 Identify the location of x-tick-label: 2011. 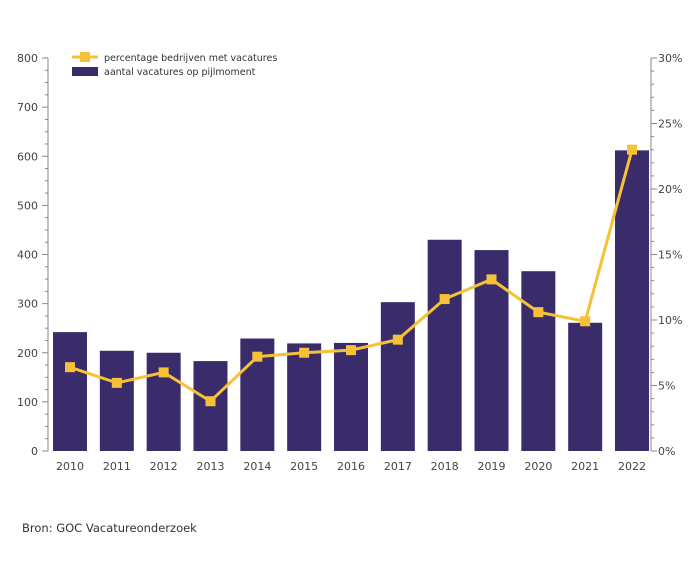
(117, 466).